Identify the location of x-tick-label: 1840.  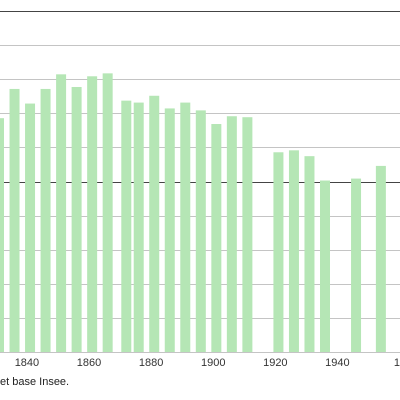
(27, 363).